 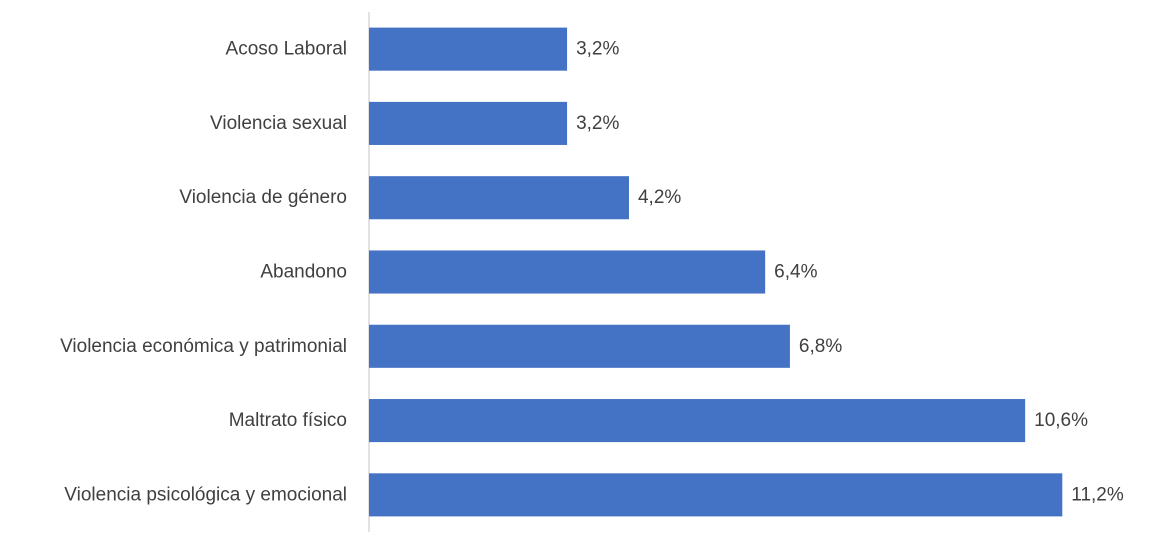 I want to click on value-label: 11,2%, so click(x=1097, y=494).